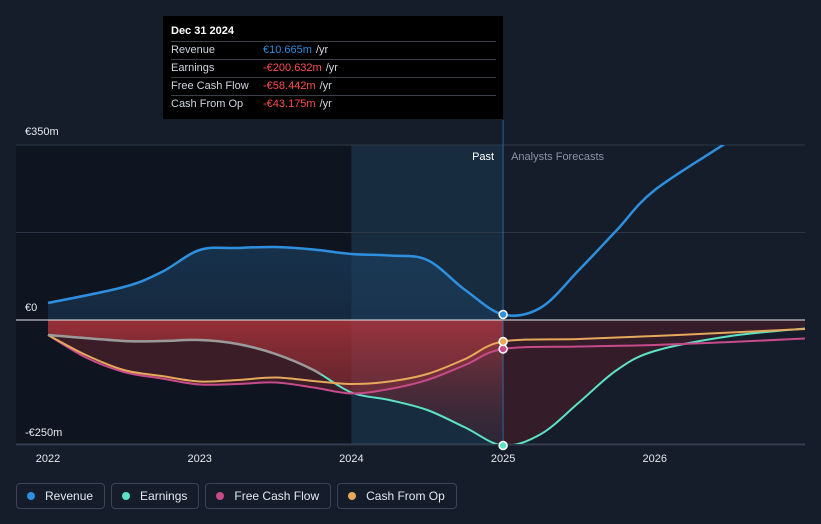  Describe the element at coordinates (503, 445) in the screenshot. I see `earnings-marker` at that location.